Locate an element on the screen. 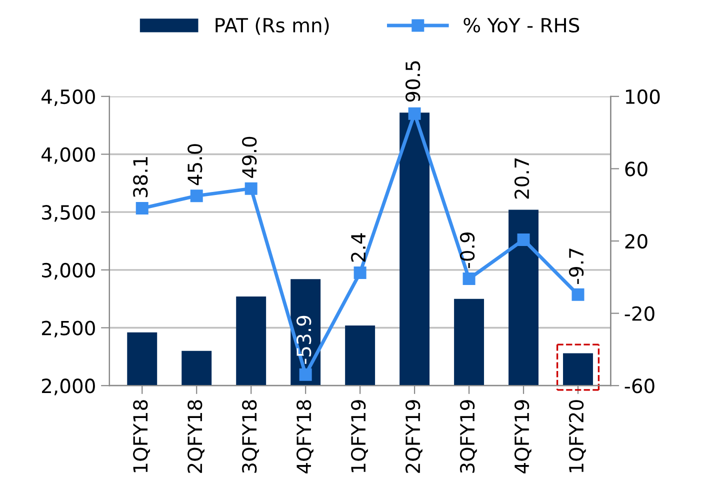 The image size is (706, 482). y-tick-label: 4,500 is located at coordinates (68, 97).